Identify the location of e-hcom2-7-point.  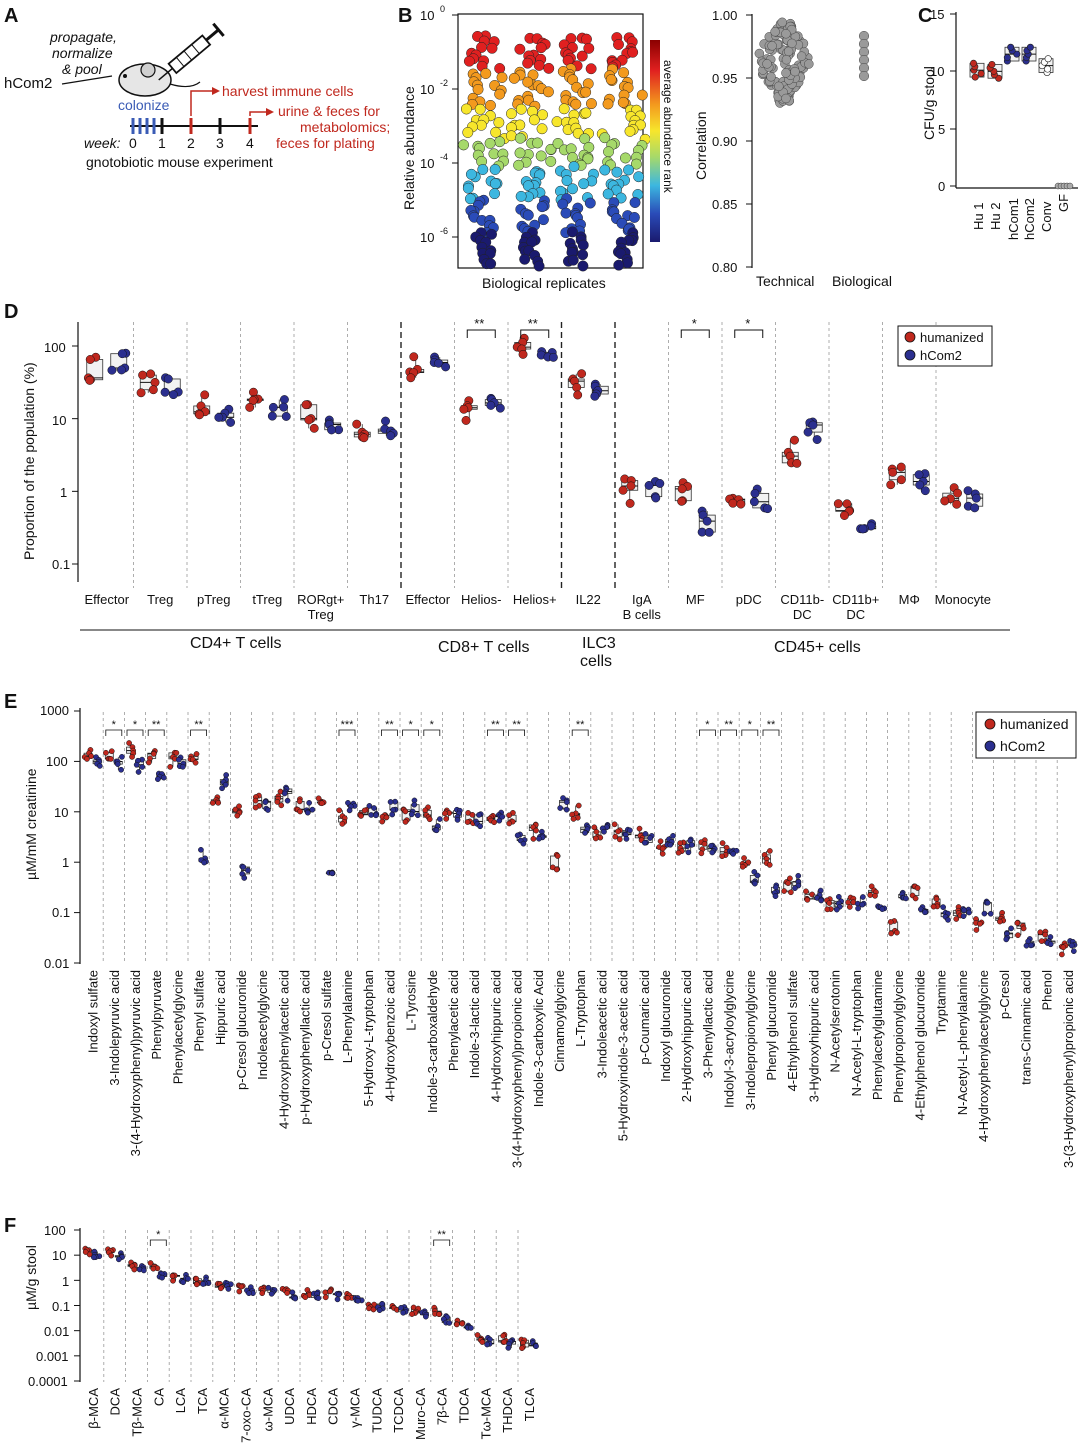
(244, 878).